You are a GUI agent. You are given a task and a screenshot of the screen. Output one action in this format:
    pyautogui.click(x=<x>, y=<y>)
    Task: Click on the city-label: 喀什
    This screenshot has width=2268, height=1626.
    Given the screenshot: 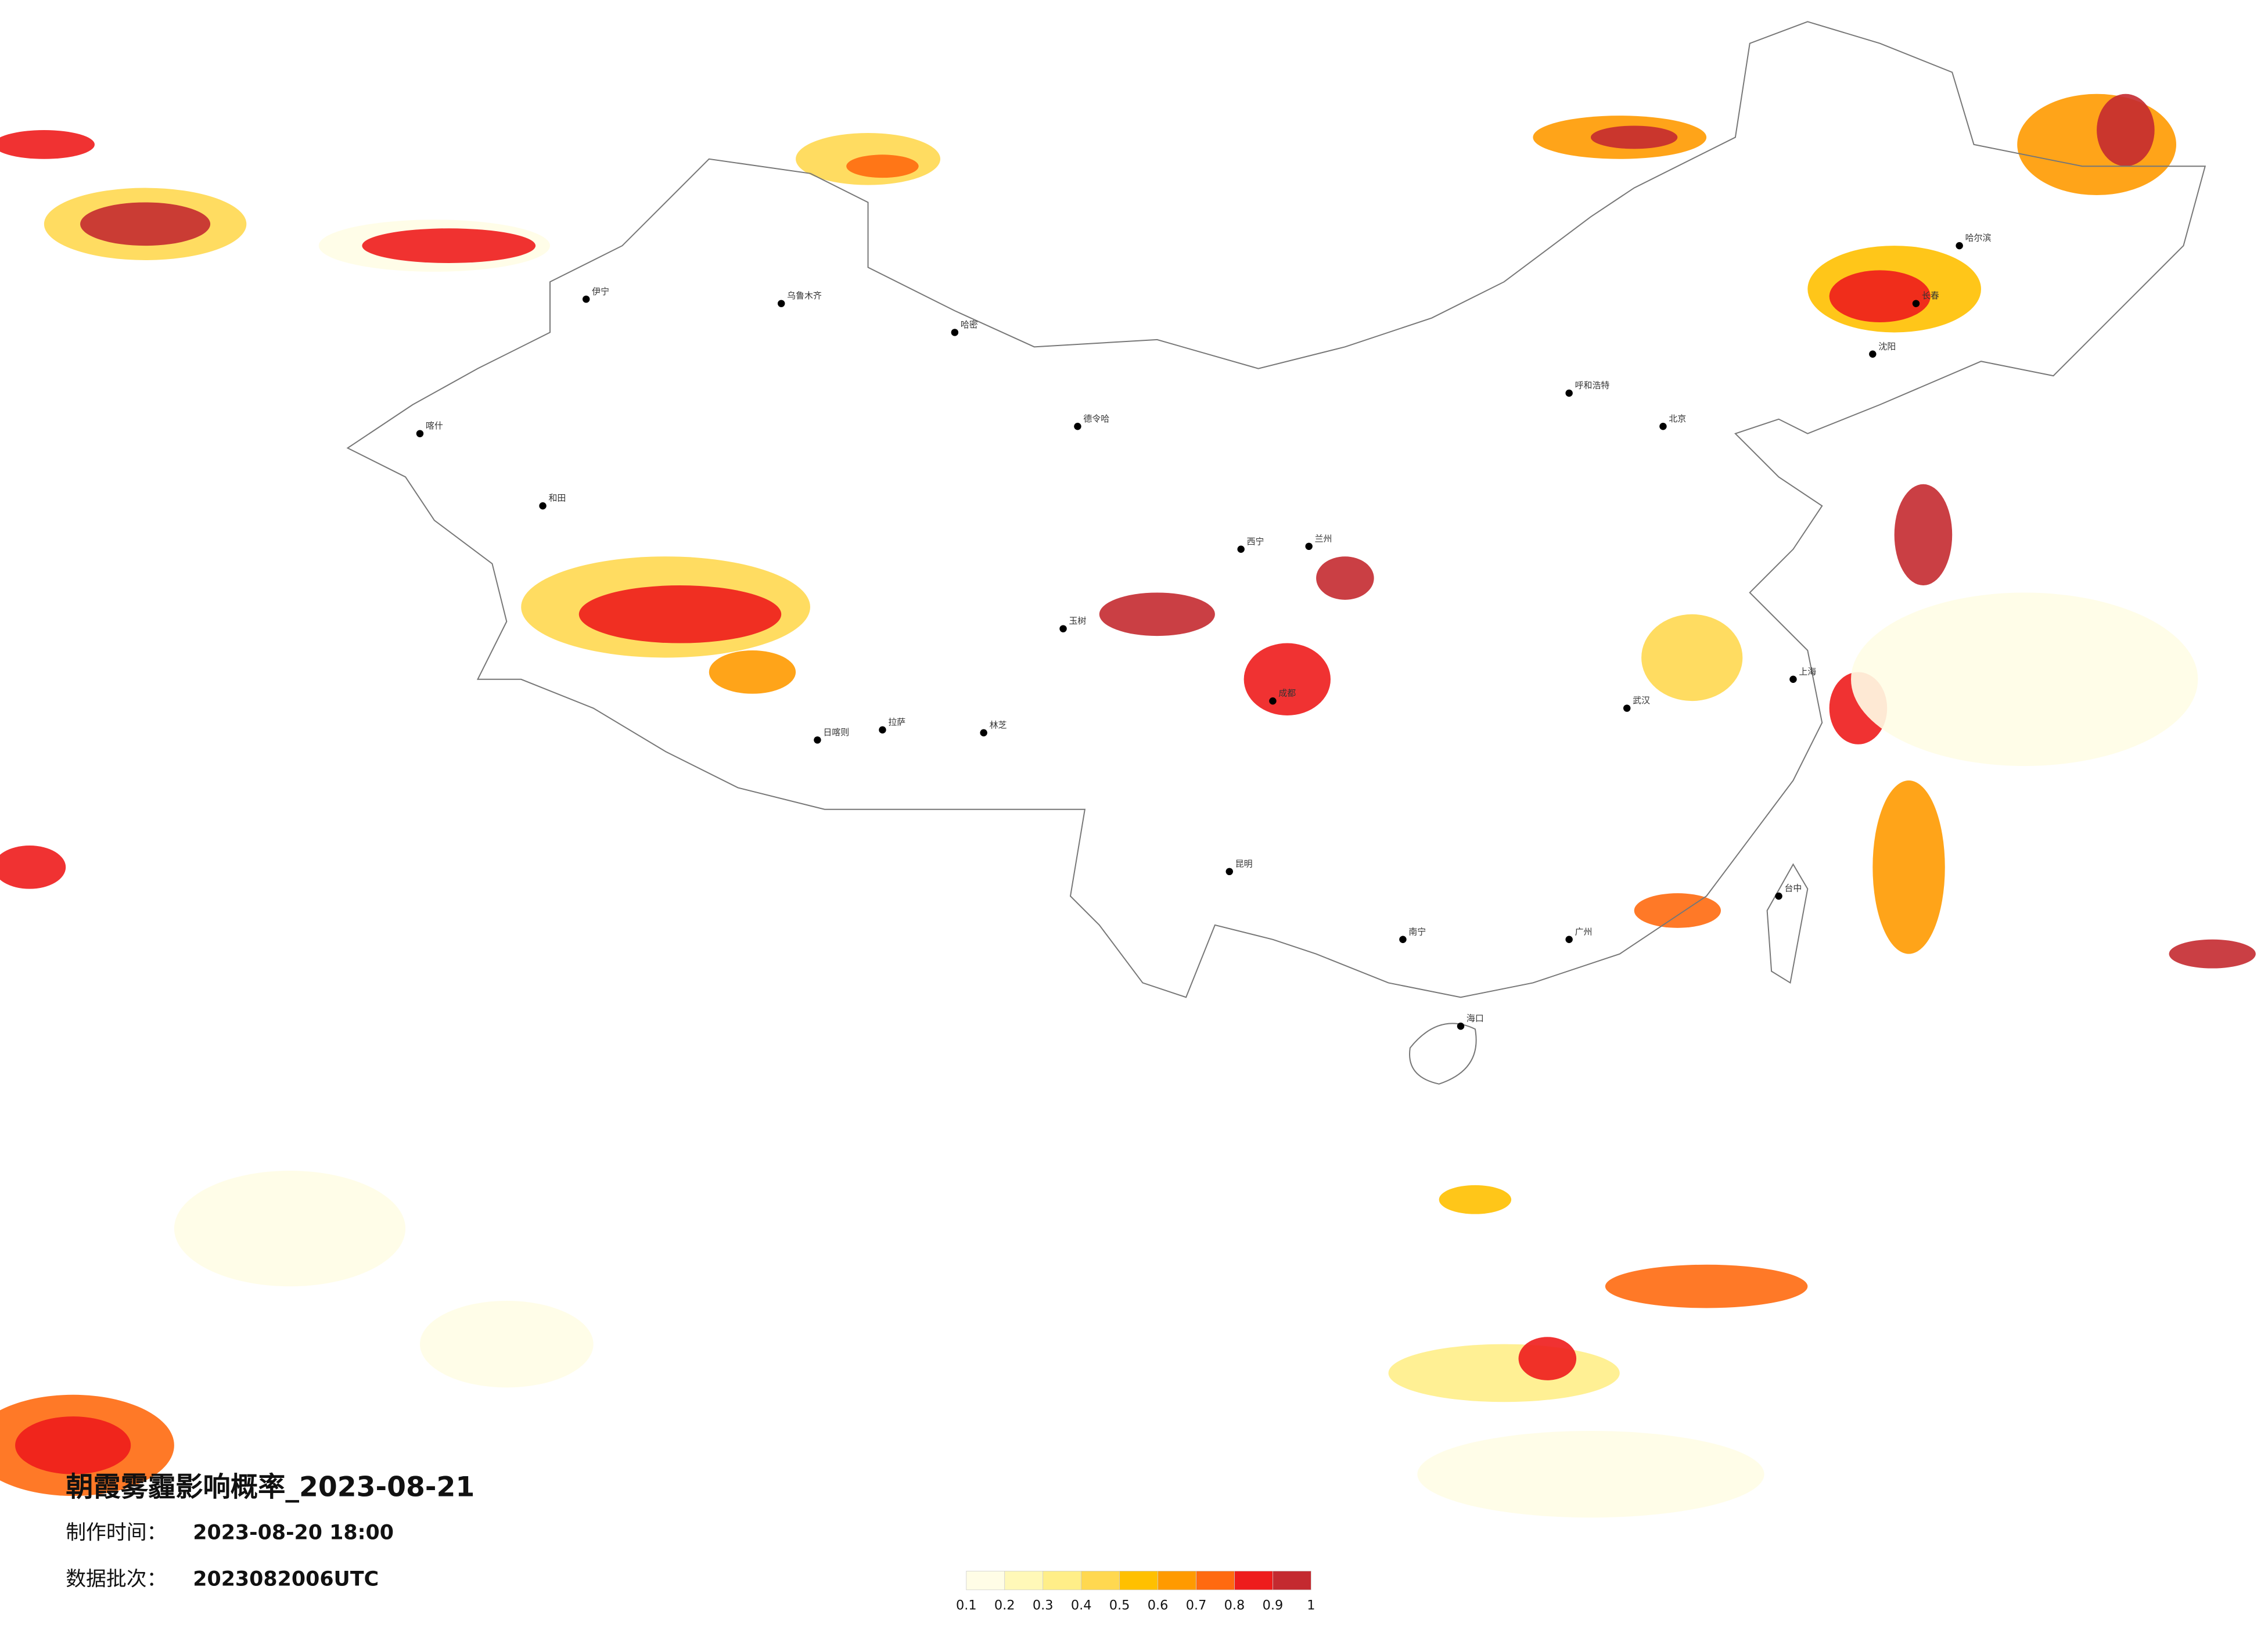 What is the action you would take?
    pyautogui.click(x=434, y=426)
    